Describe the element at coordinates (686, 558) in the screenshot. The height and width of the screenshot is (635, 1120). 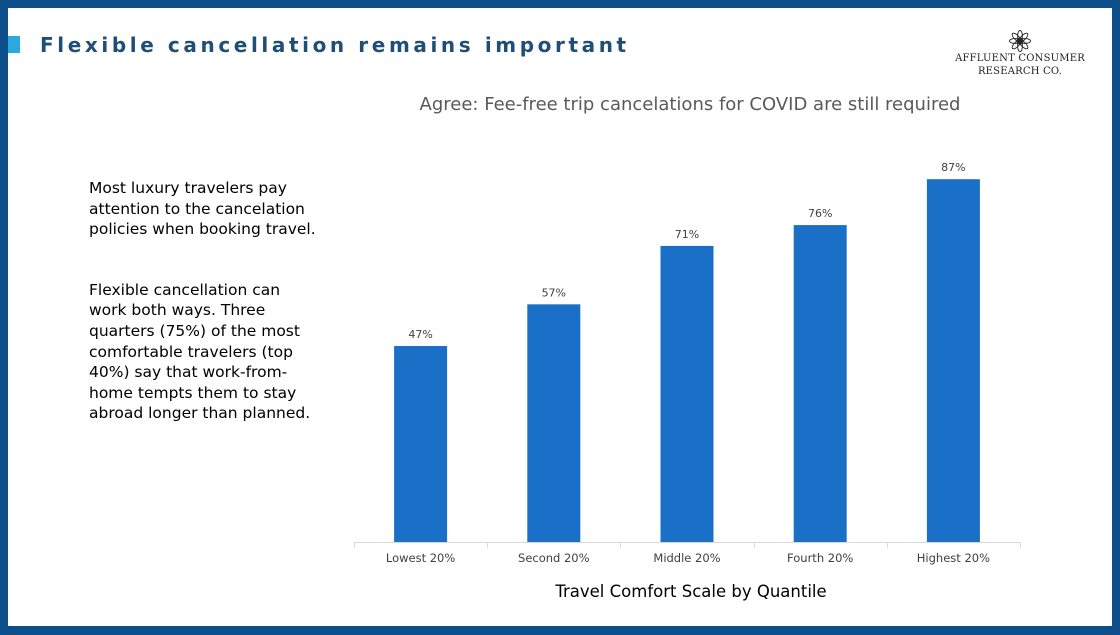
I see `x-tick-label: Middle 20%` at that location.